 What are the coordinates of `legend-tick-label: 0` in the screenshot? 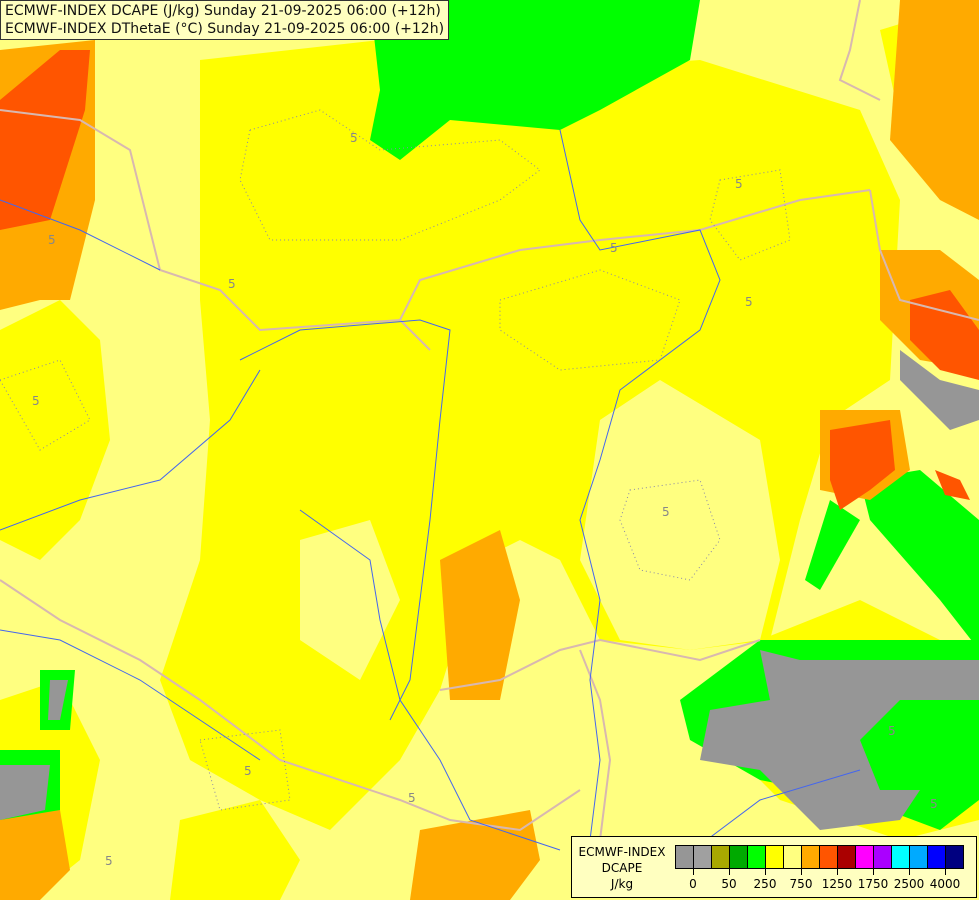 It's located at (693, 884).